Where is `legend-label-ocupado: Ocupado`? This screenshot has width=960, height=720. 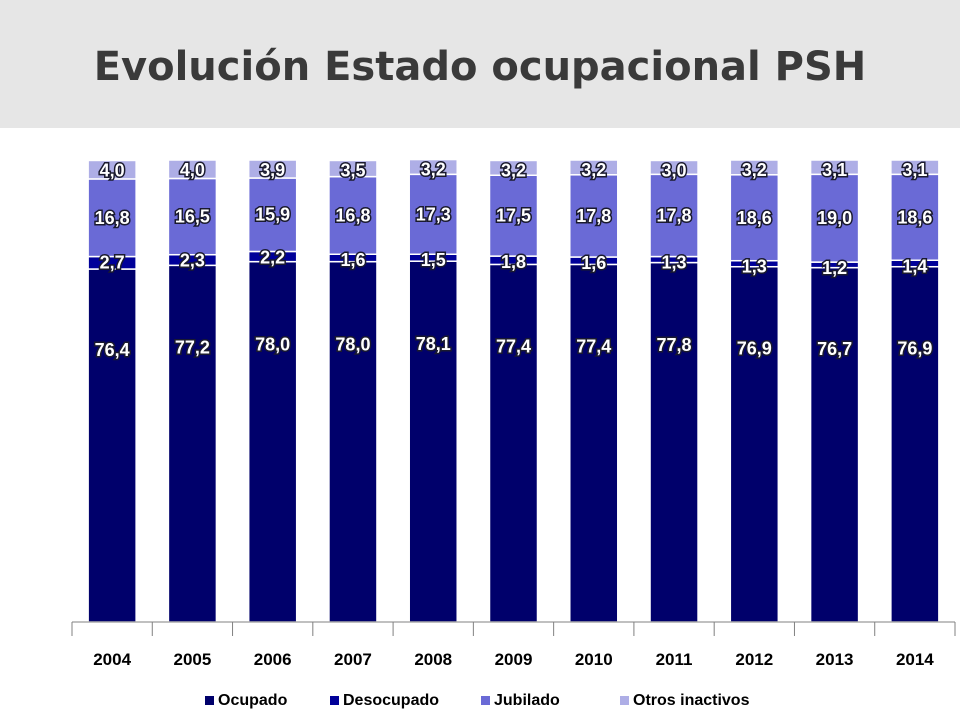
legend-label-ocupado: Ocupado is located at coordinates (253, 700).